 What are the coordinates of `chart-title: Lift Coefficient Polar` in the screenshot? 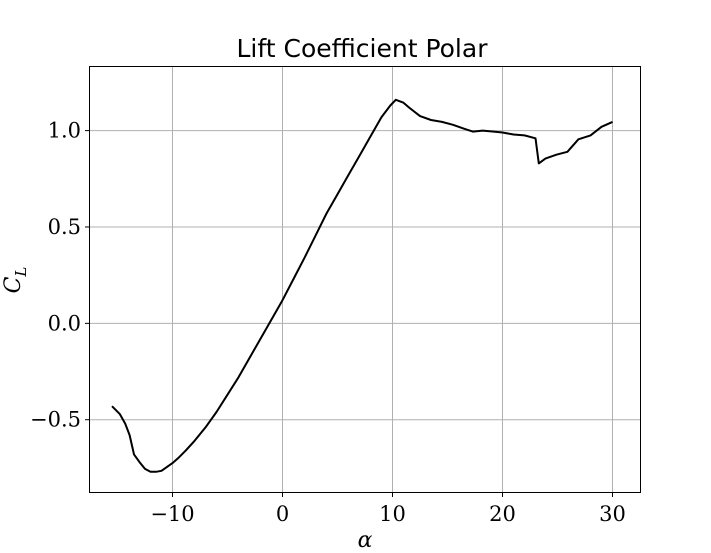 It's located at (363, 48).